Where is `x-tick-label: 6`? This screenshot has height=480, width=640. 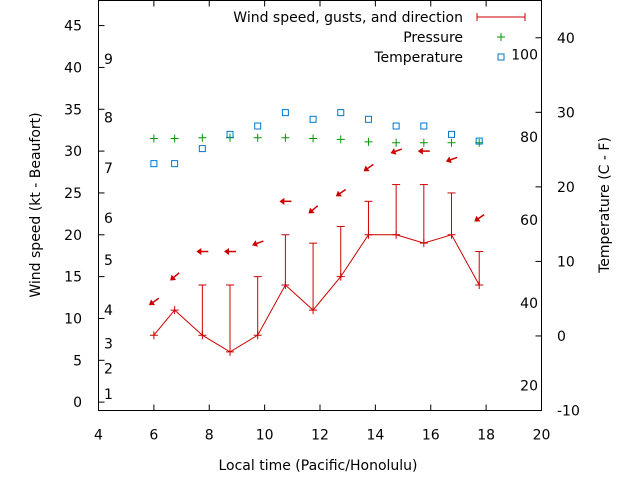
x-tick-label: 6 is located at coordinates (153, 436).